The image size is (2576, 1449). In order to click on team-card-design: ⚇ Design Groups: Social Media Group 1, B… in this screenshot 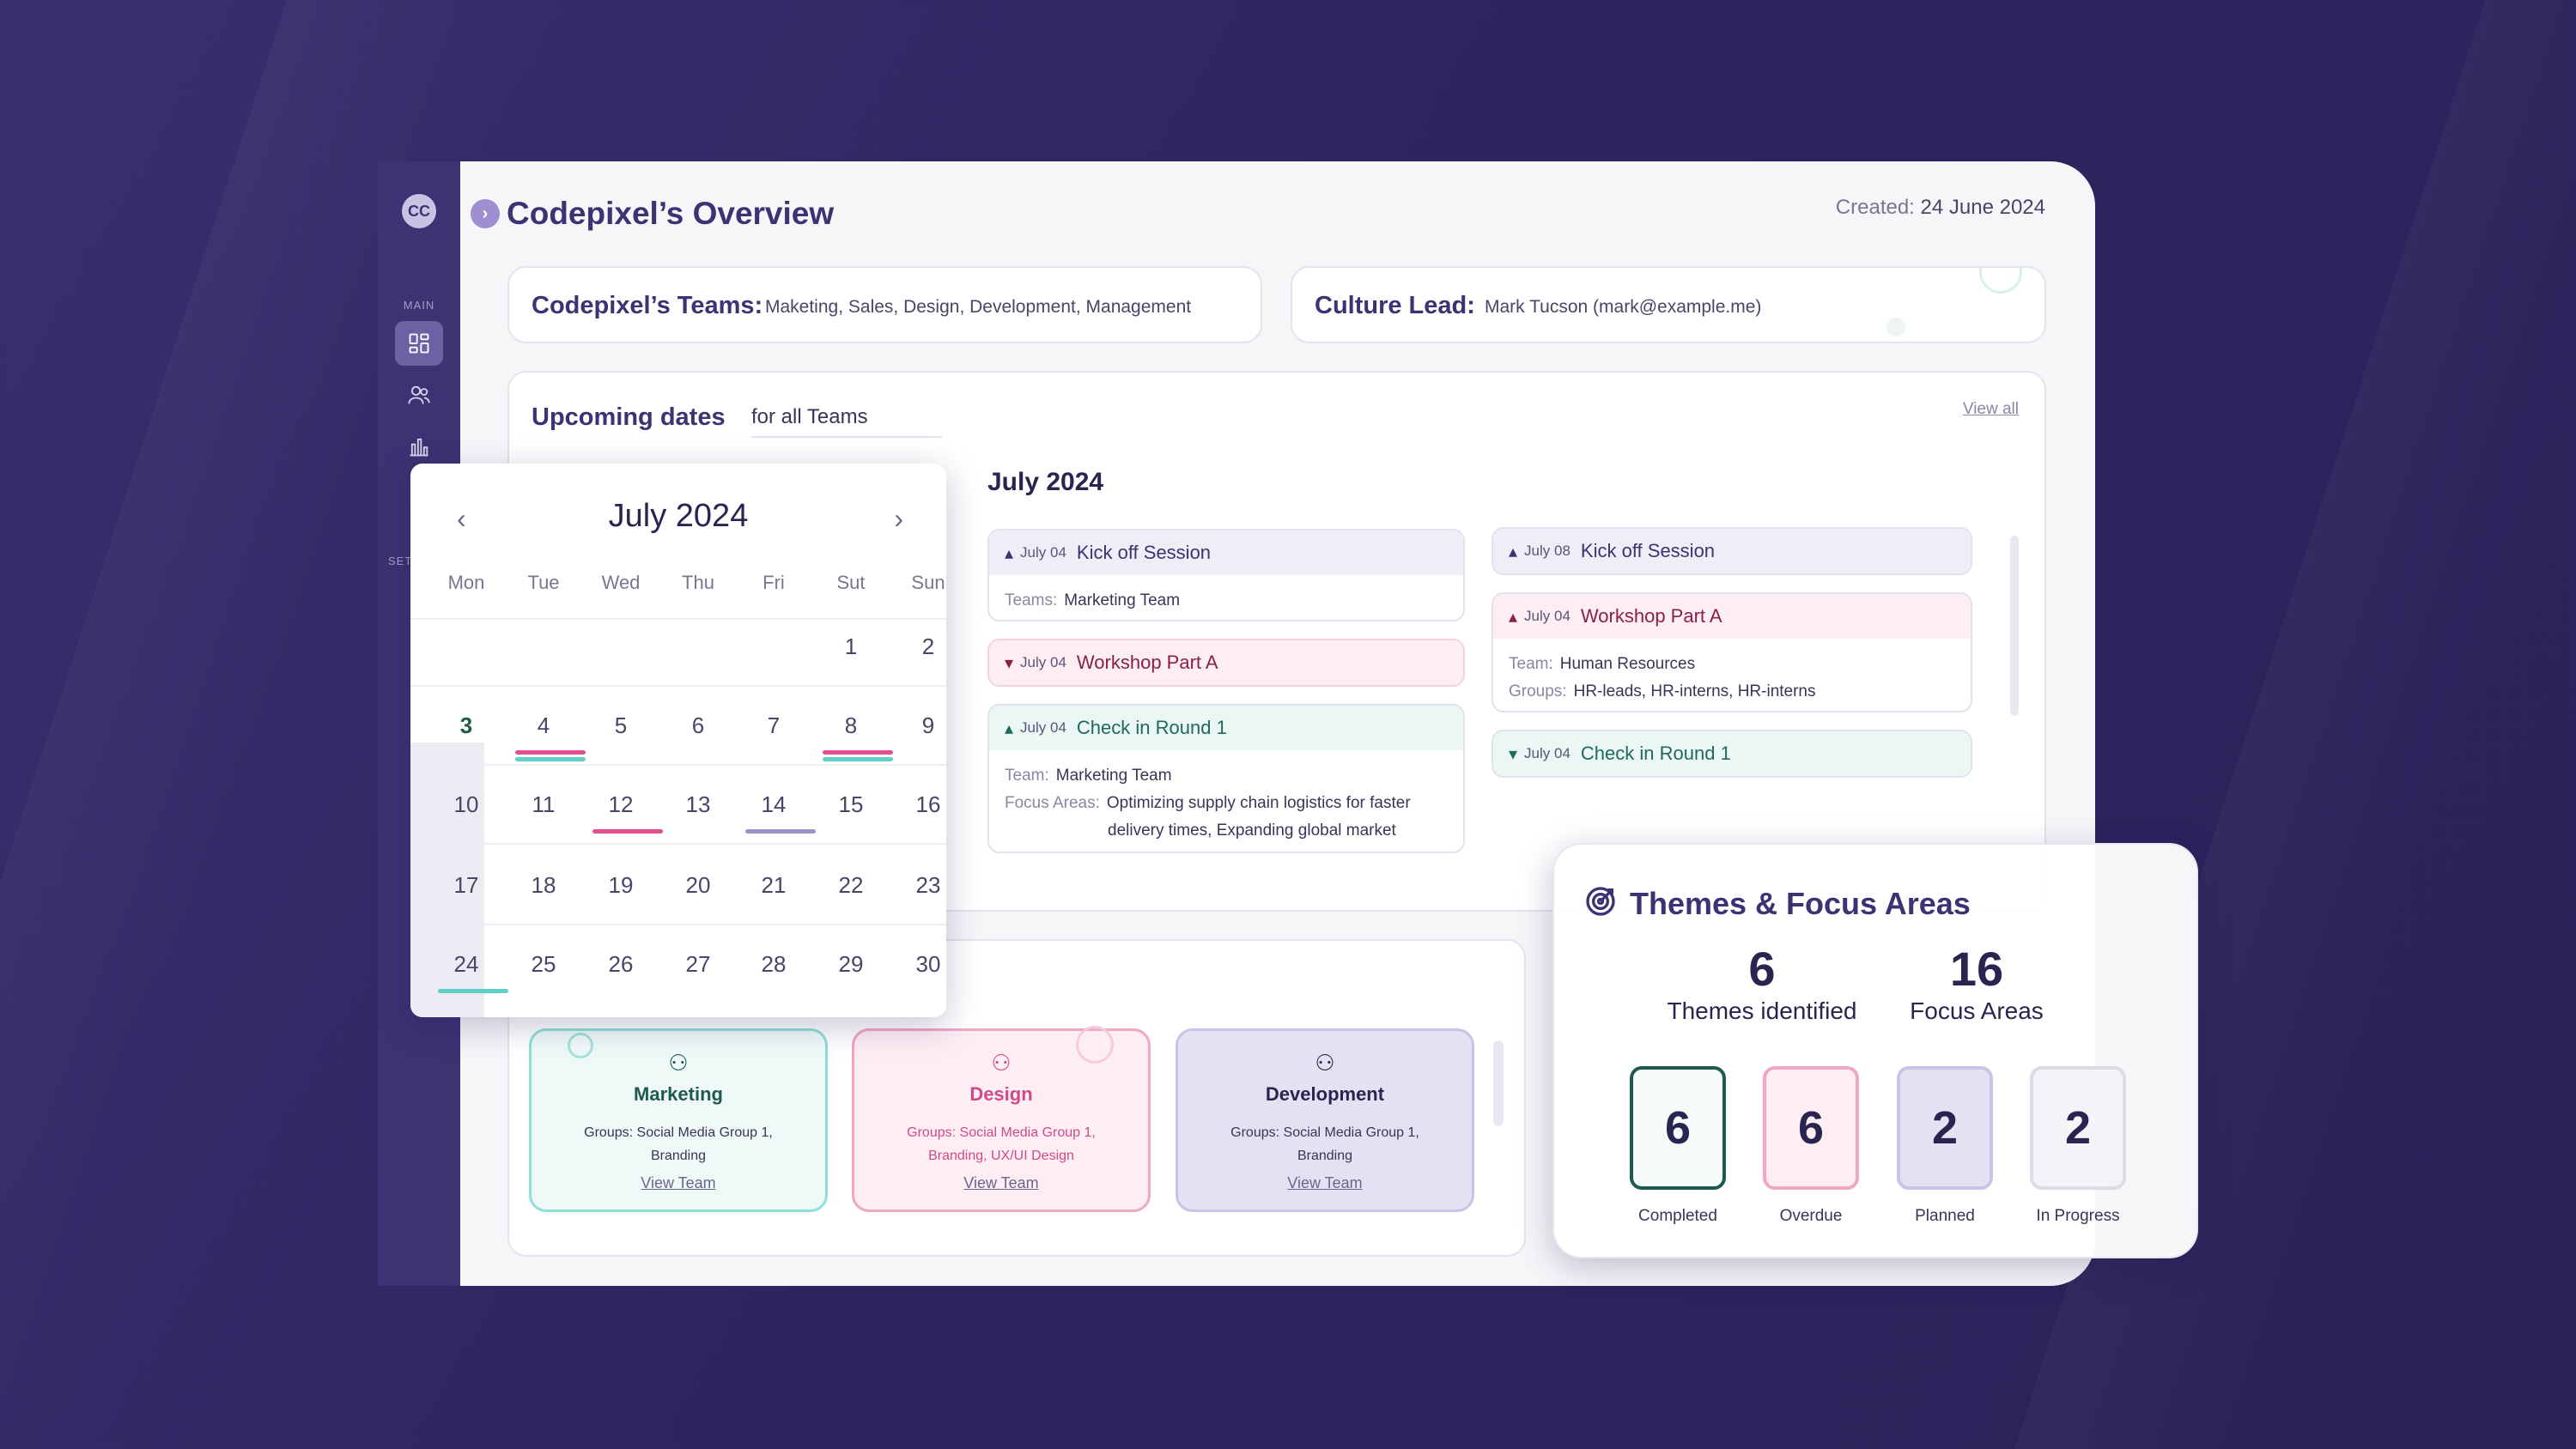, I will do `click(1002, 1119)`.